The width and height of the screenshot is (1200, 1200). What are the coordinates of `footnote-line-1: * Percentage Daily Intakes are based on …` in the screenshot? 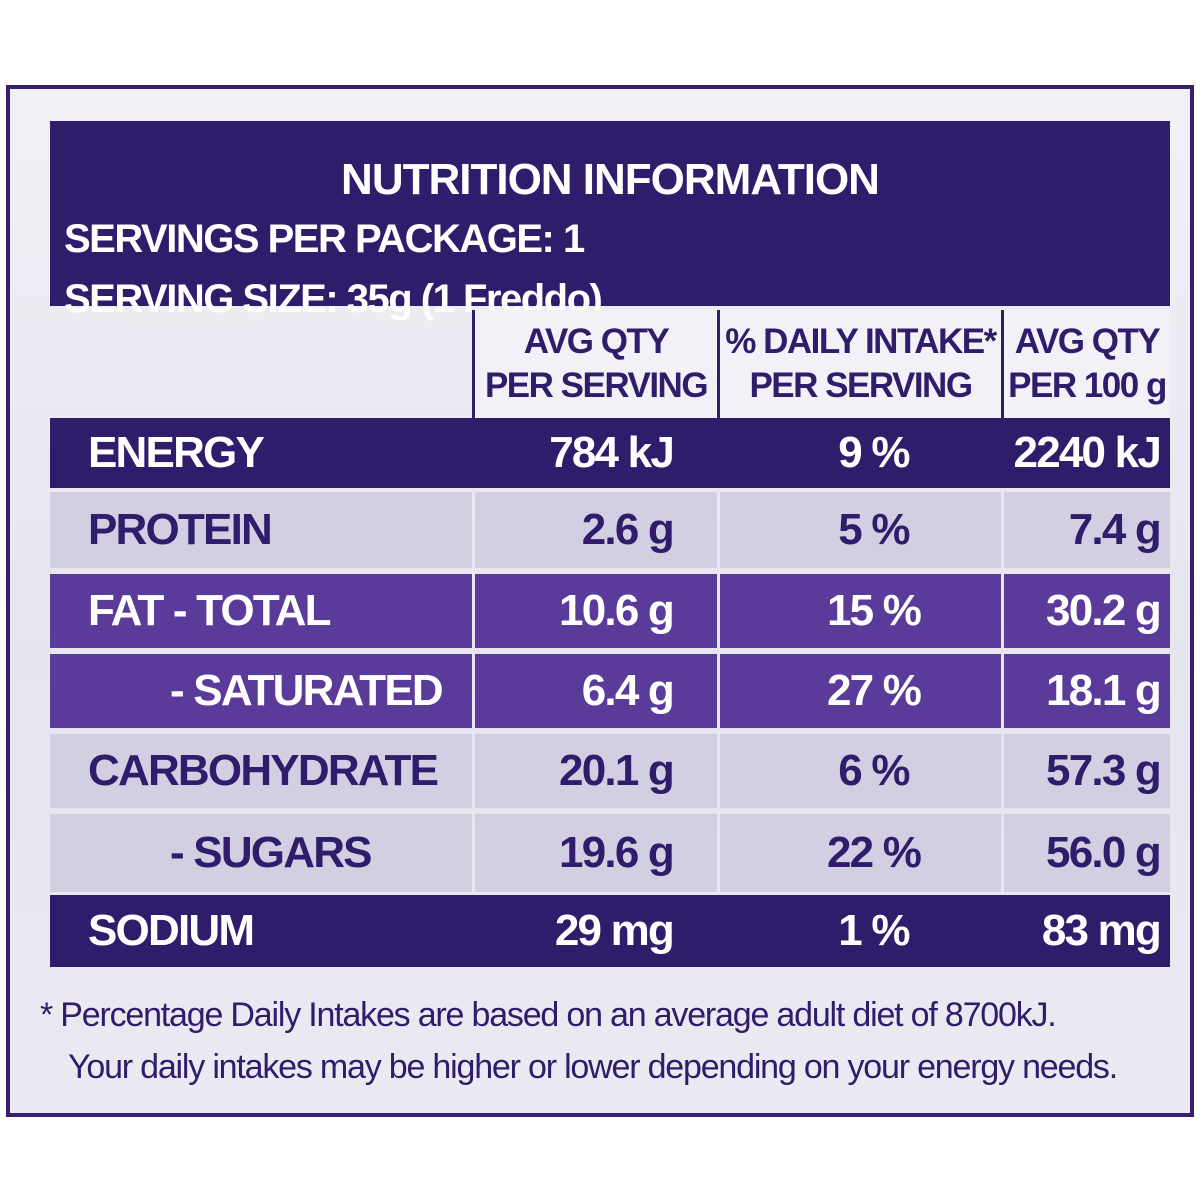 It's located at (548, 1015).